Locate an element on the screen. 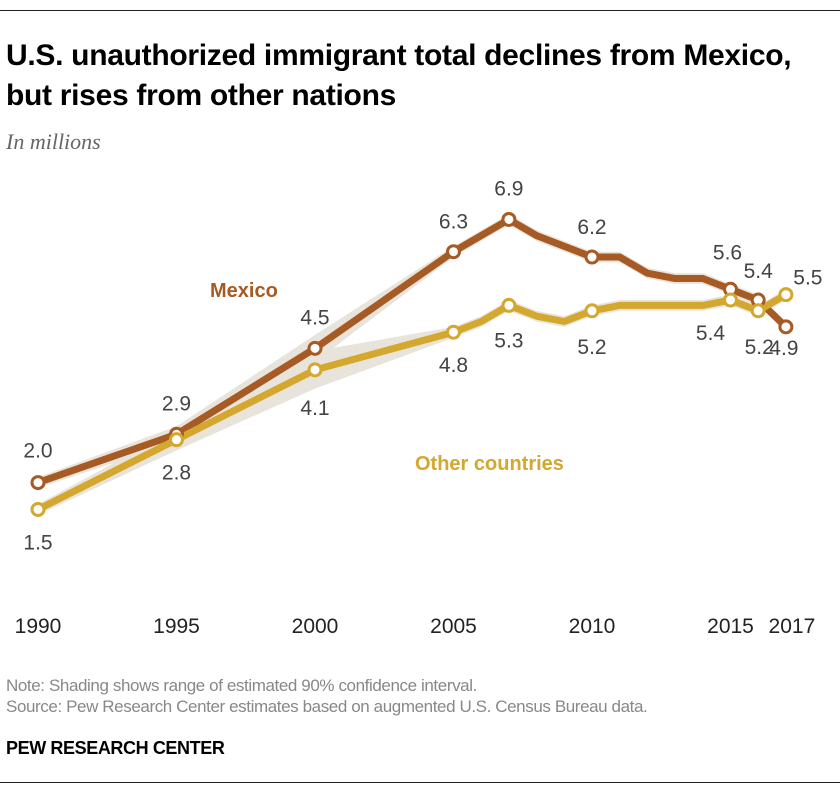 Image resolution: width=840 pixels, height=796 pixels. point-mexico-2010 is located at coordinates (592, 257).